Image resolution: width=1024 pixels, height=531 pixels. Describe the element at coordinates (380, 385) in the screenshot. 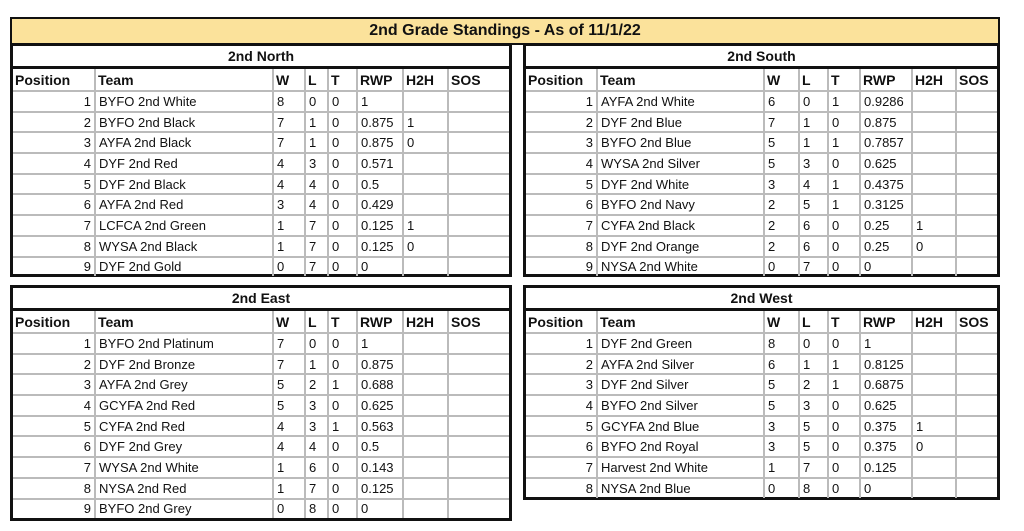

I see `table-cell: 0.688` at that location.